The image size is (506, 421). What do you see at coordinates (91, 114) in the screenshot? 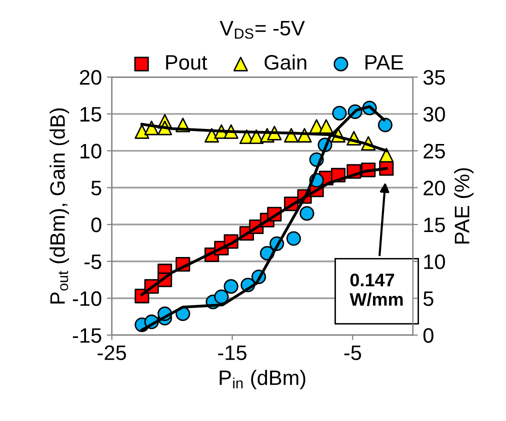
I see `y-tick-label: 15` at bounding box center [91, 114].